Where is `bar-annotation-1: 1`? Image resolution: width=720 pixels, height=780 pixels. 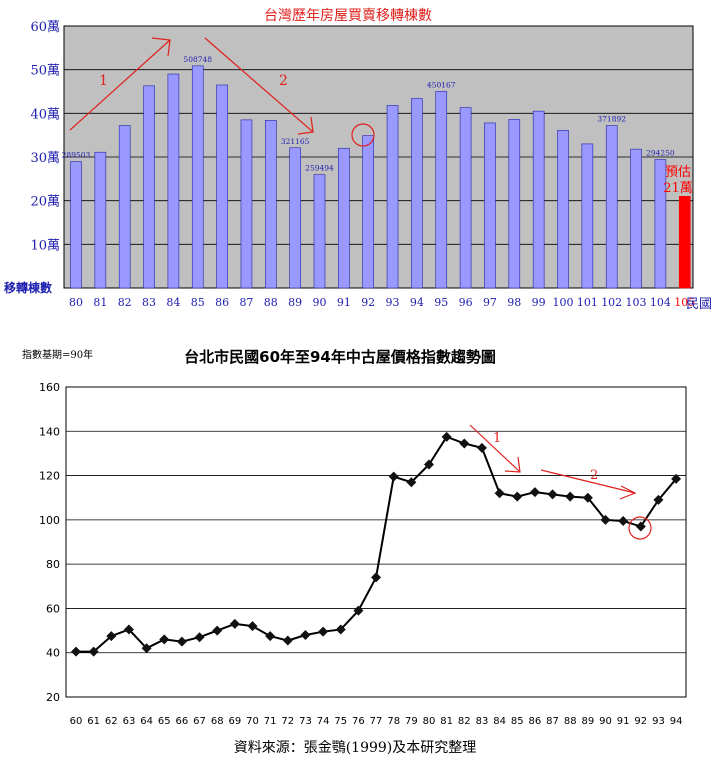 bar-annotation-1: 1 is located at coordinates (103, 81).